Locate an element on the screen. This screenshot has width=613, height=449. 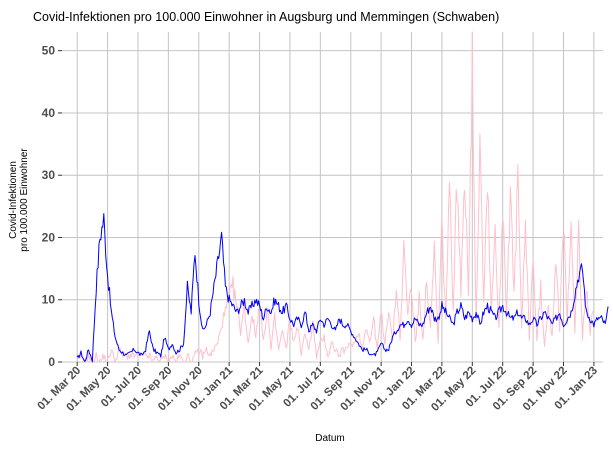
x-axis-title: Datum is located at coordinates (329, 438).